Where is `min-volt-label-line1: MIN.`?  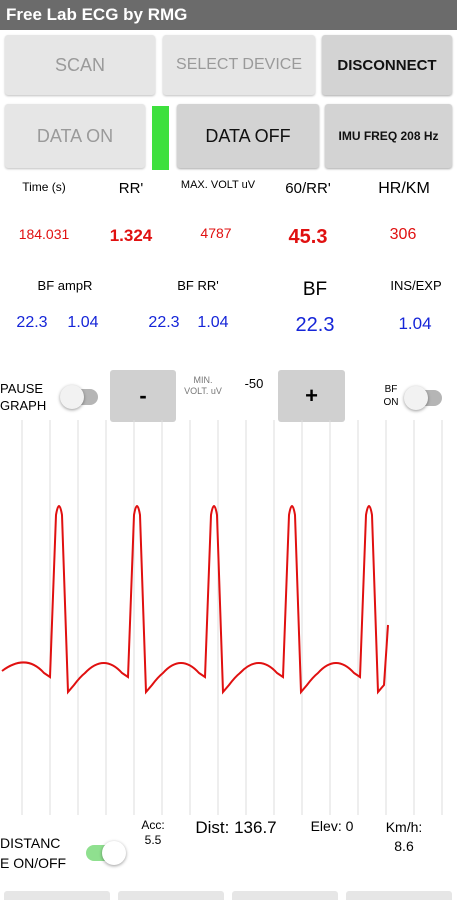 min-volt-label-line1: MIN. is located at coordinates (203, 380).